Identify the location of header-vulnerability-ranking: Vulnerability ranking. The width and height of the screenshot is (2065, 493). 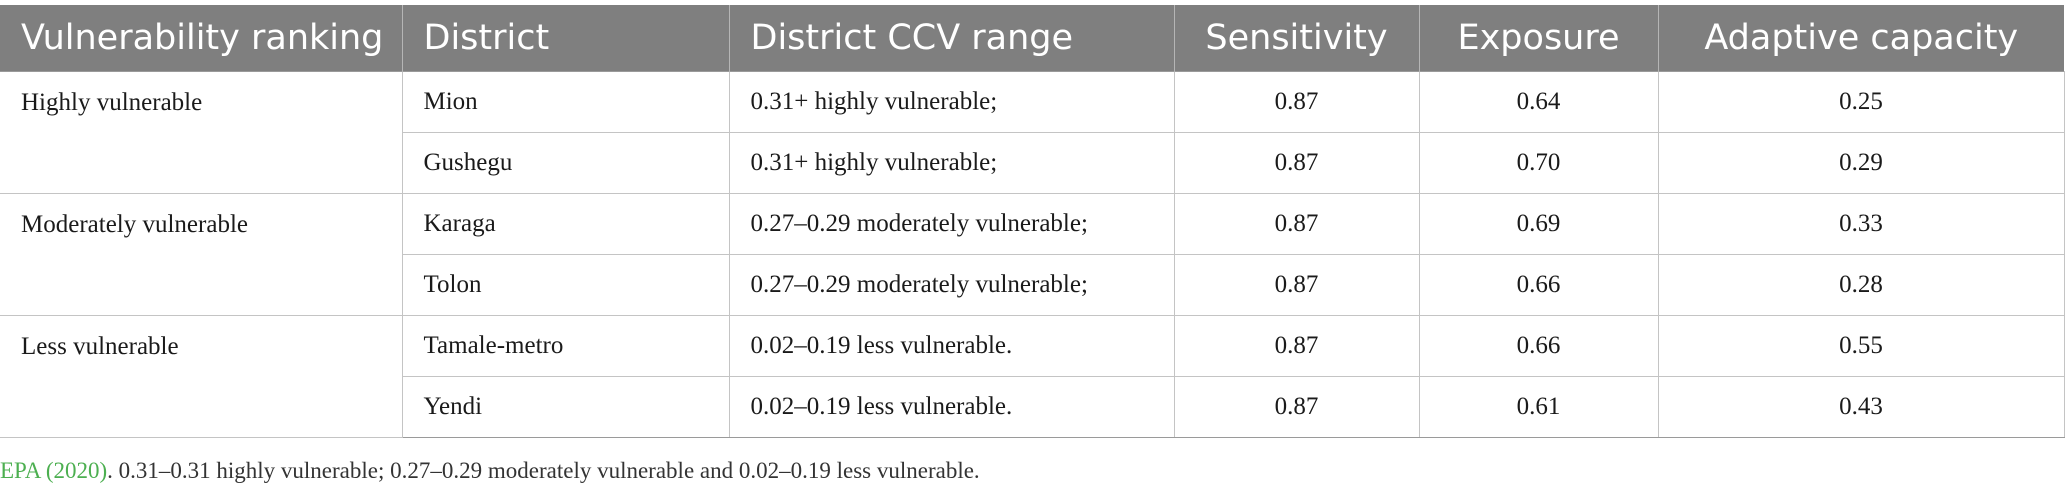
(201, 38).